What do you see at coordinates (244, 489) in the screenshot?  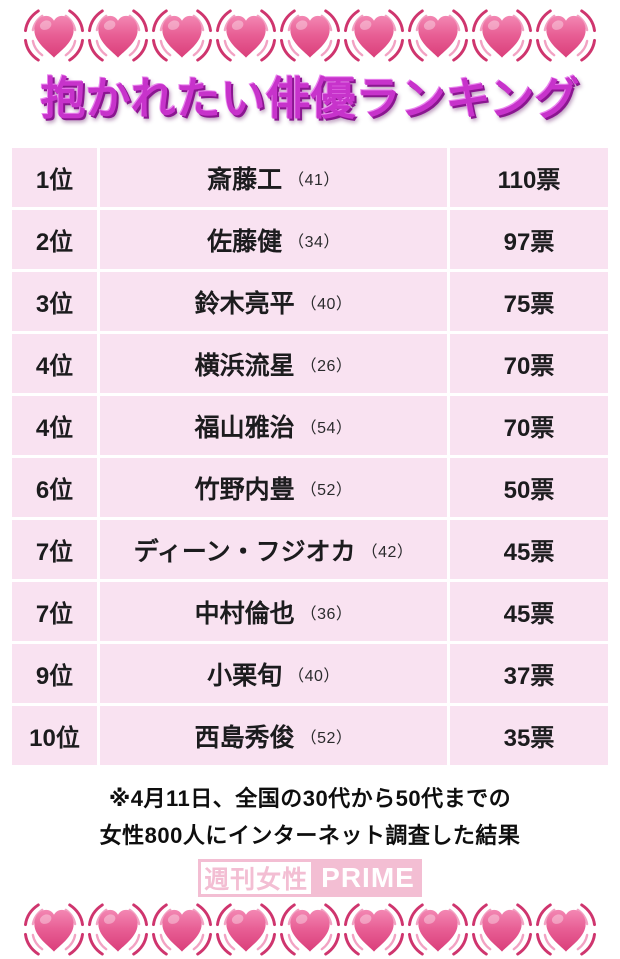 I see `actor-name: 竹野内豊` at bounding box center [244, 489].